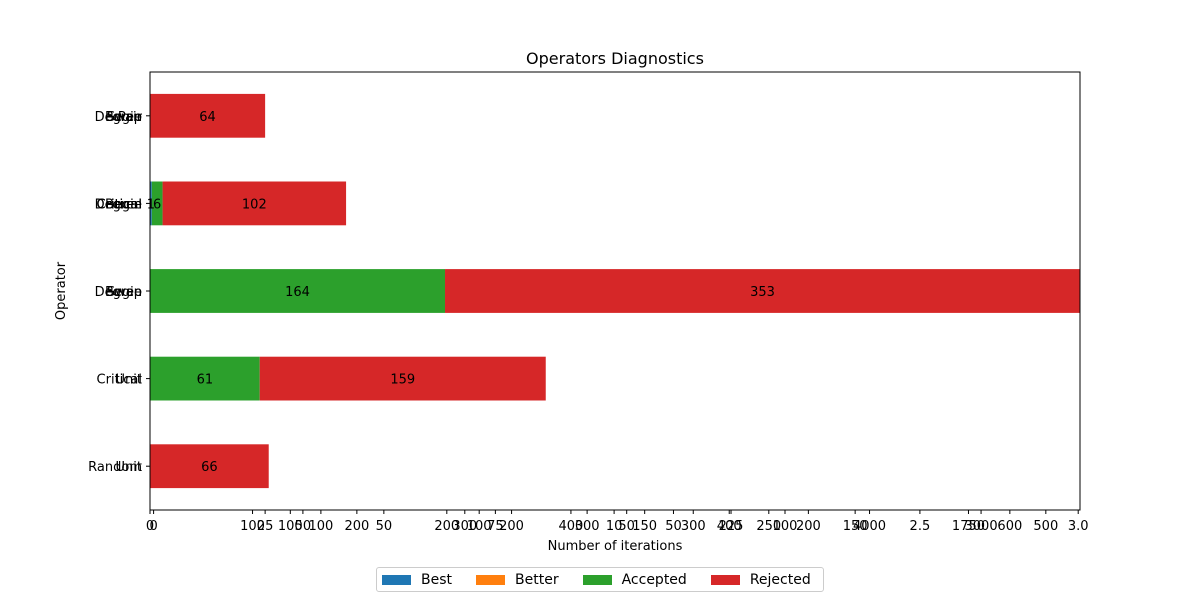  What do you see at coordinates (571, 526) in the screenshot?
I see `x-tick-label-14: 400` at bounding box center [571, 526].